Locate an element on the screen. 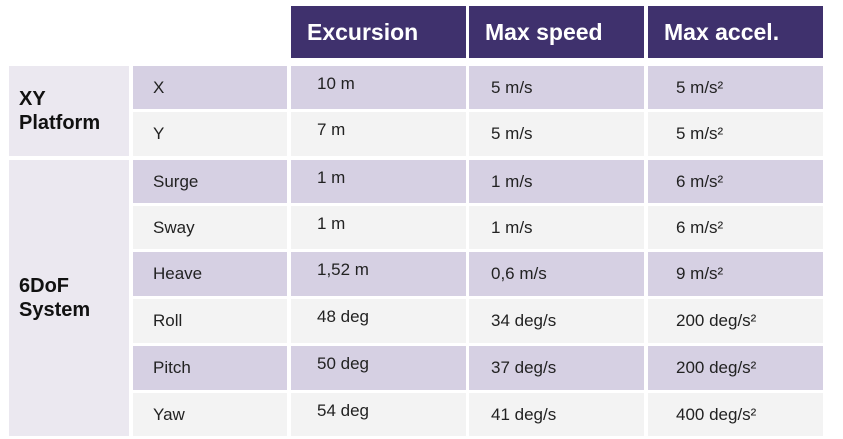 This screenshot has height=439, width=843. max-speed-cell: 37 deg/s is located at coordinates (556, 368).